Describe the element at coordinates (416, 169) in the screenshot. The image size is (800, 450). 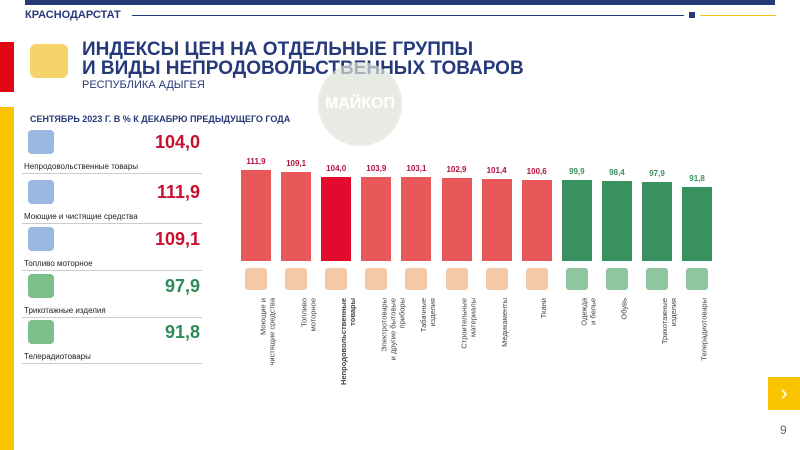
I see `bar-value-label: 103,1` at that location.